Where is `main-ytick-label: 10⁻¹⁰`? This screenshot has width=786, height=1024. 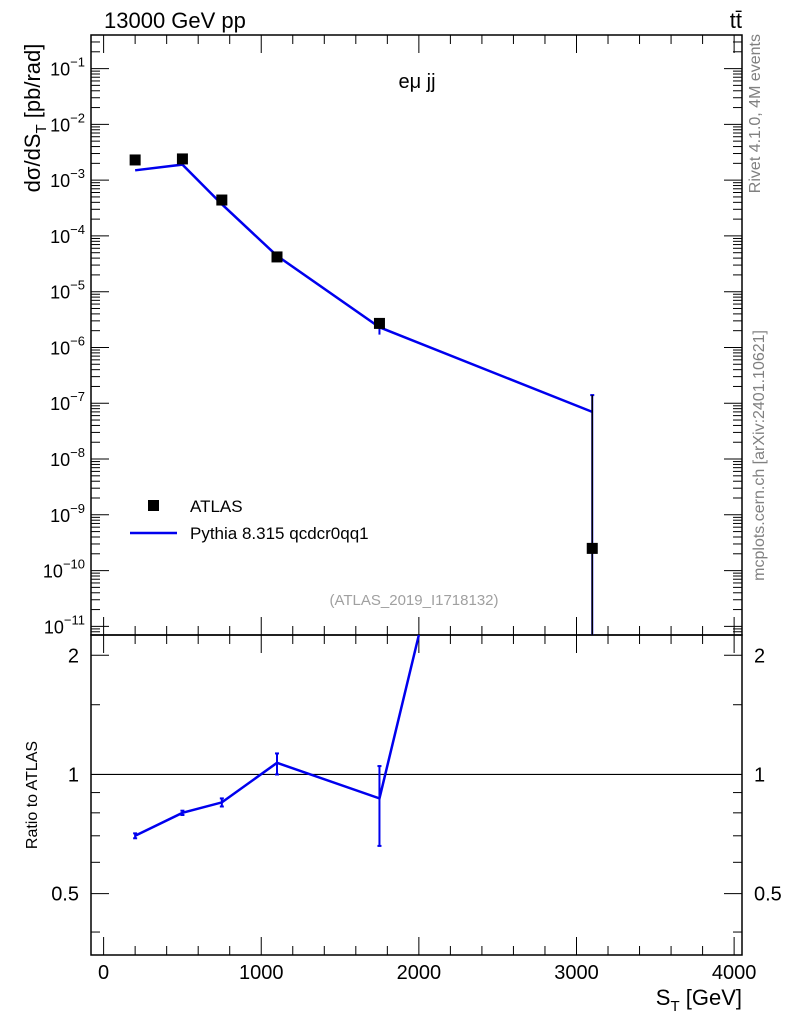
main-ytick-label: 10⁻¹⁰ is located at coordinates (64, 569).